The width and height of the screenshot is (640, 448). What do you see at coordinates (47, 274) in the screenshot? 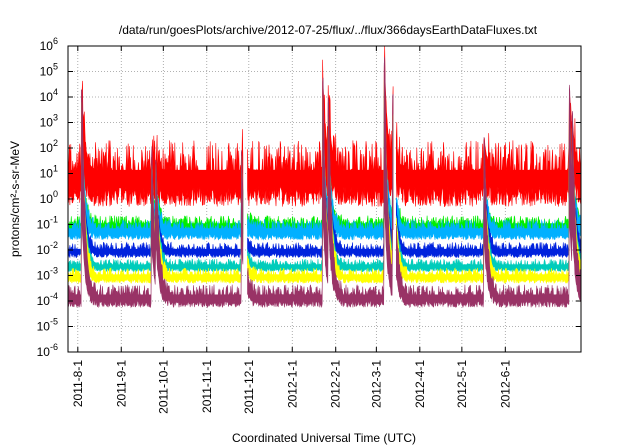
I see `y-tick-label: 10⁻³` at bounding box center [47, 274].